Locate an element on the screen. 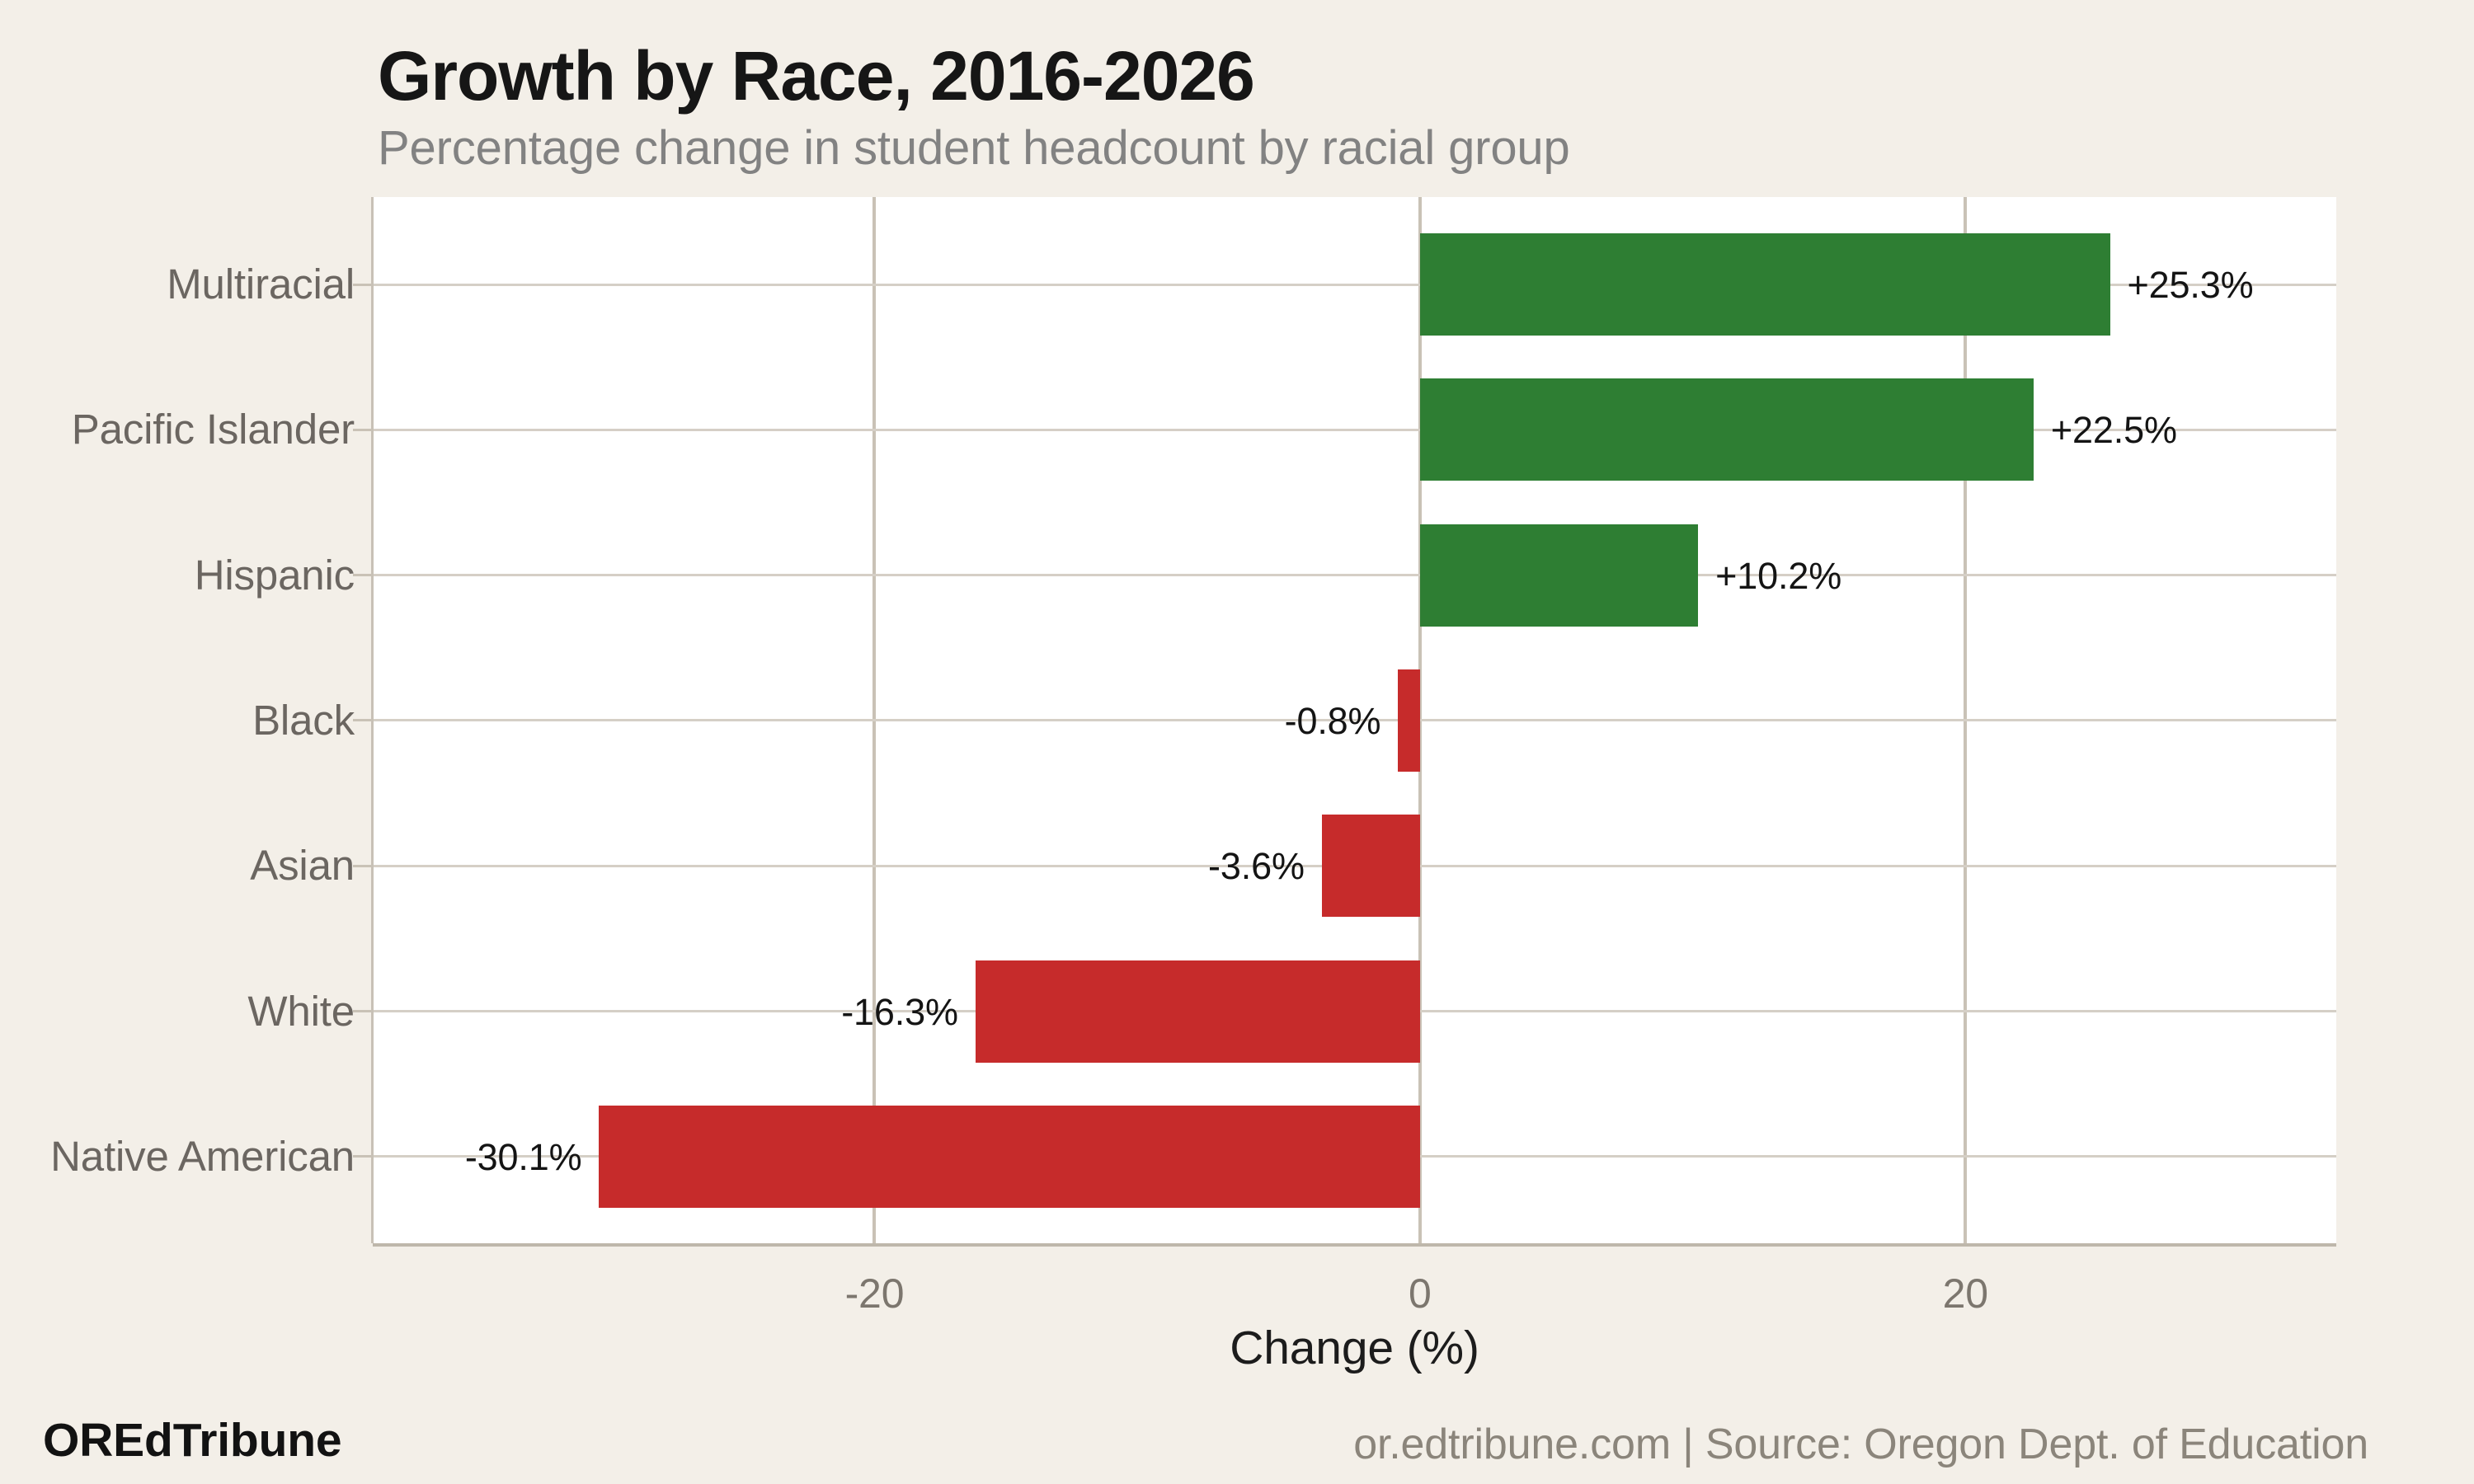  x-tick-label-20: 20 is located at coordinates (1965, 1293).